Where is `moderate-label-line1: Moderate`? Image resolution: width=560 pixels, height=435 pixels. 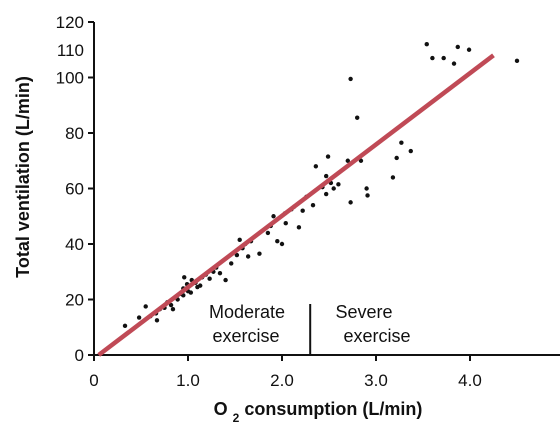 moderate-label-line1: Moderate is located at coordinates (247, 312).